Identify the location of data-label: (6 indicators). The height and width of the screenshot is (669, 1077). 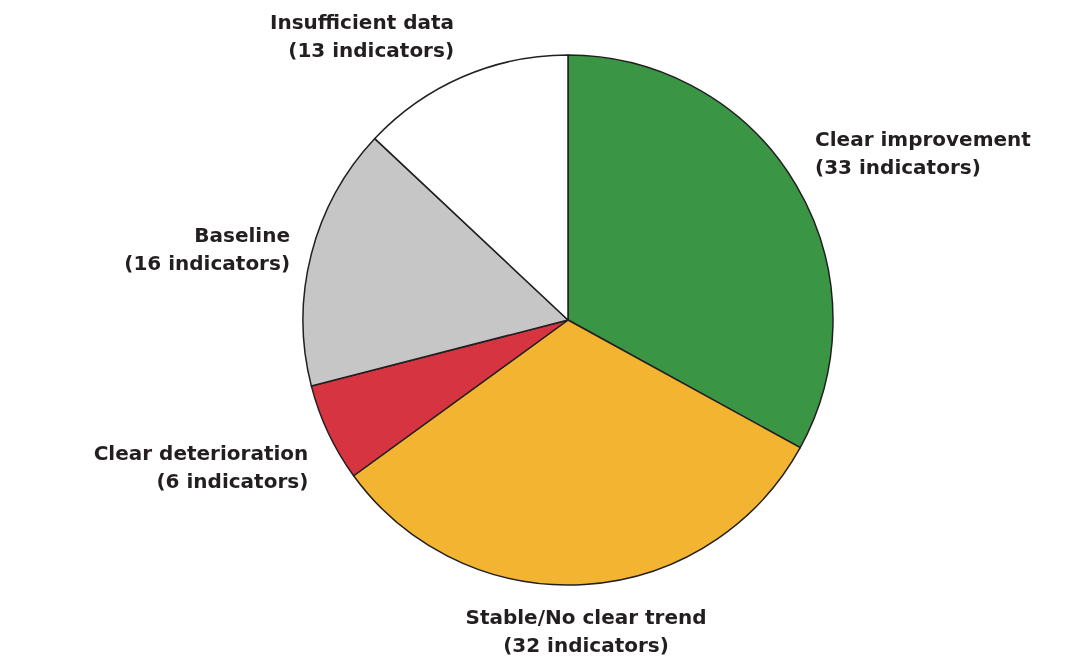
(232, 481).